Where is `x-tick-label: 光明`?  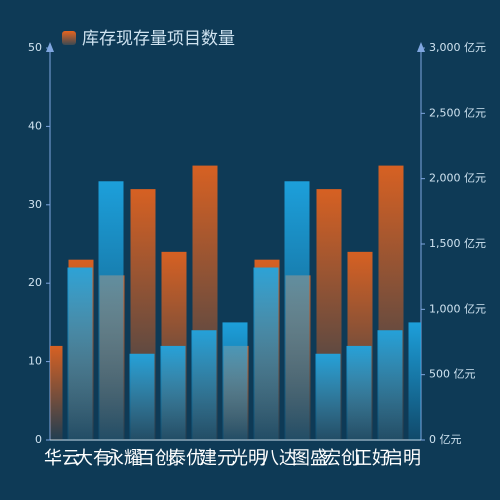
x-tick-label: 光明 is located at coordinates (248, 458).